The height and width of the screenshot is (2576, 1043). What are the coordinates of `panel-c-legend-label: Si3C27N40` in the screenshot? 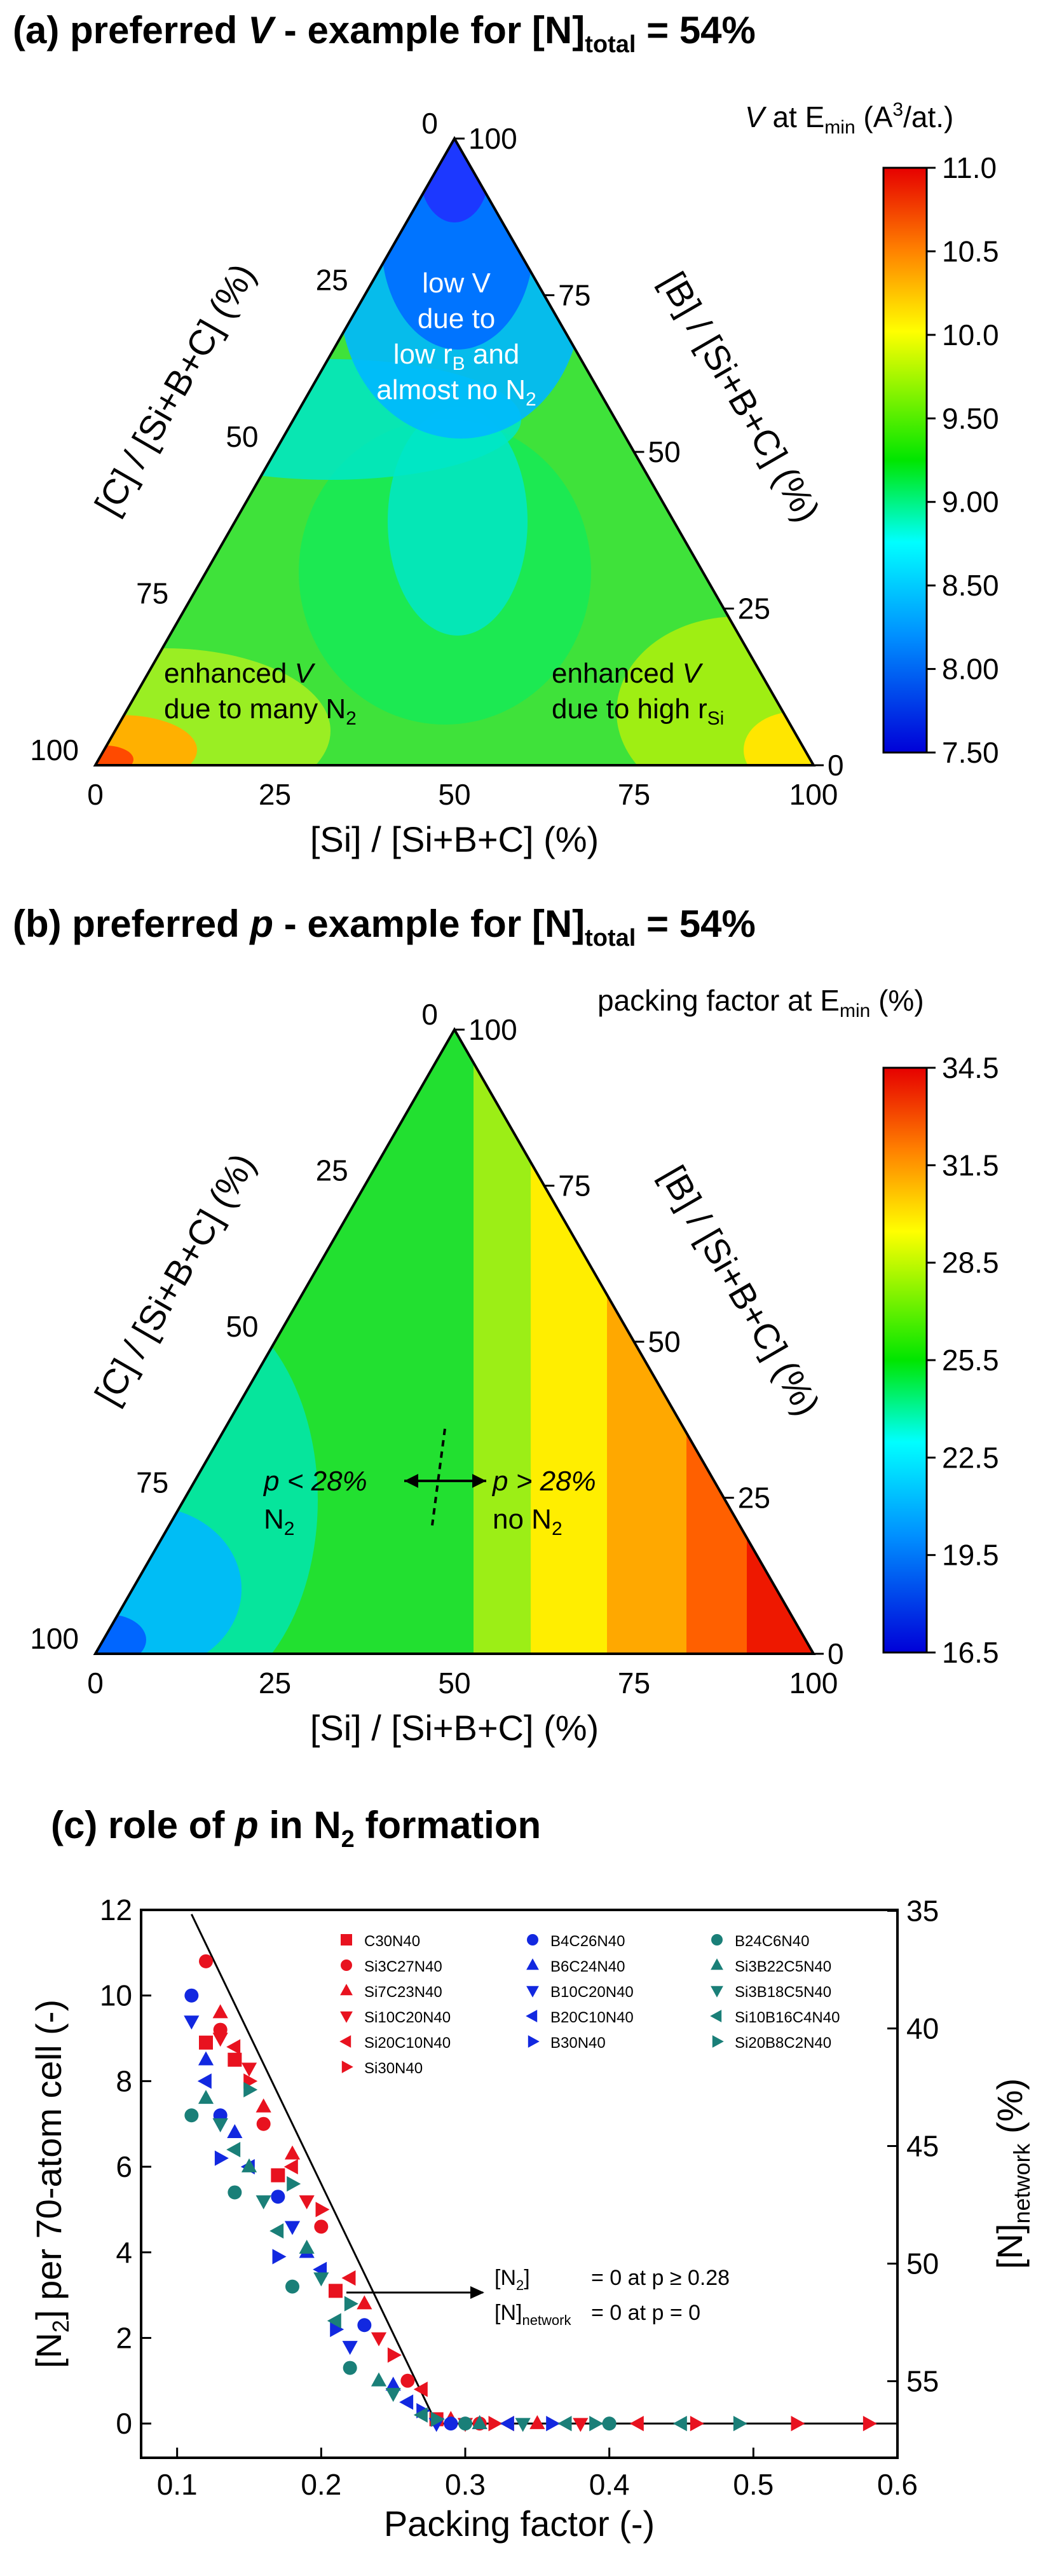 It's located at (403, 1966).